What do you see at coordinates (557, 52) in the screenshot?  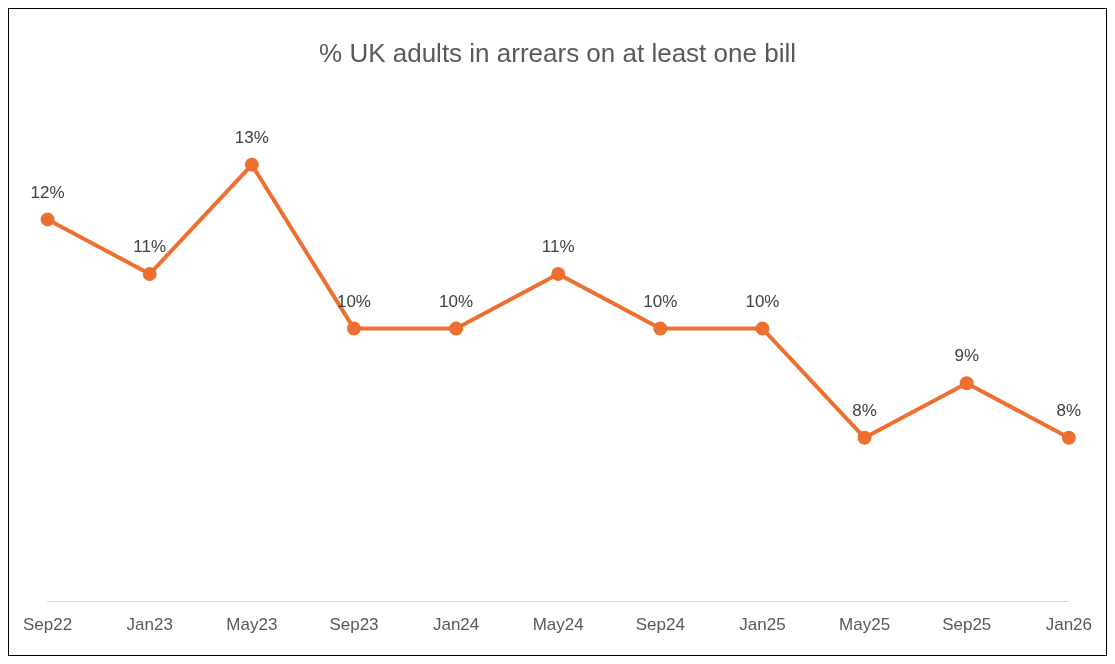 I see `chart-title: % UK adults in arrears on at least one bill` at bounding box center [557, 52].